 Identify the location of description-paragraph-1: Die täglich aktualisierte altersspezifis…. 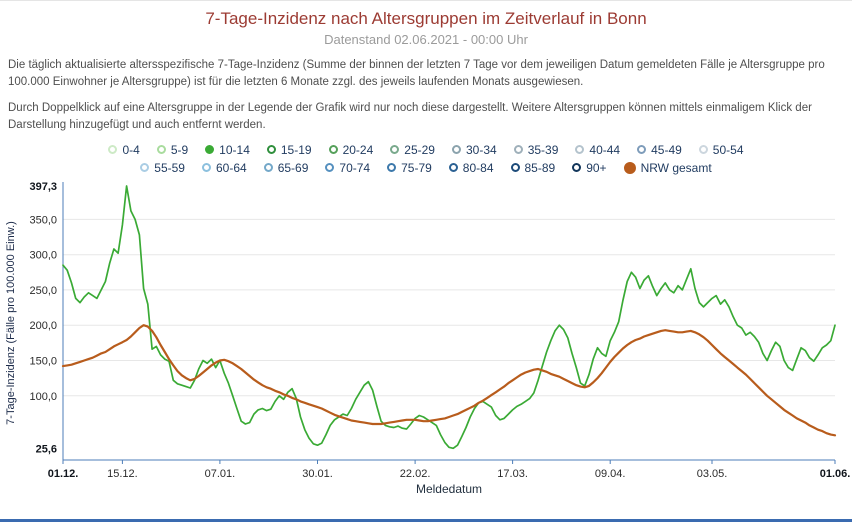
(416, 73).